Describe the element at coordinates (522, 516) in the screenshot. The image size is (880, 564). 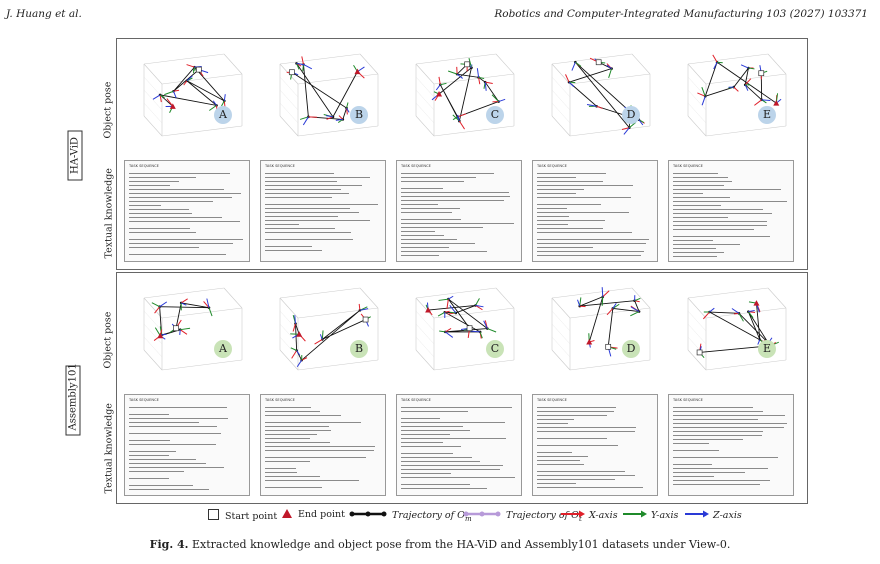
I see `legend-trajectory-ot: Trajectory of Ot` at that location.